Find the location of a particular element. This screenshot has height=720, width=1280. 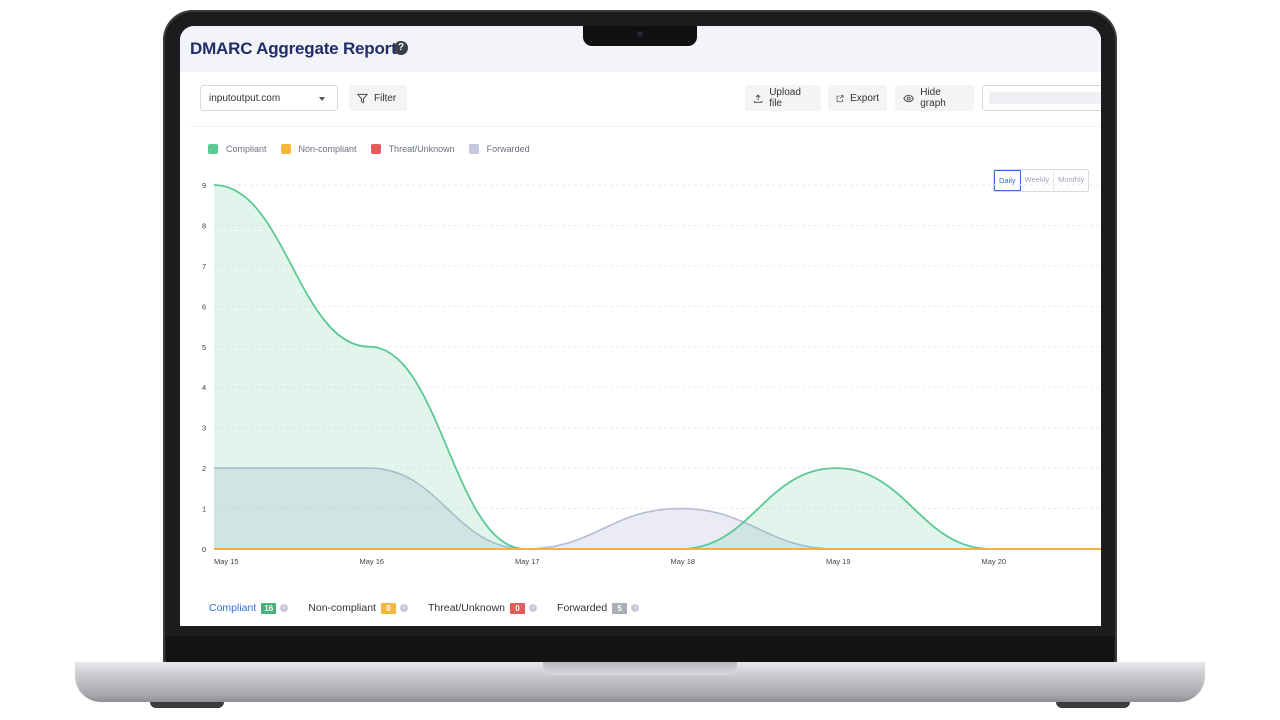

x-tick-label: May 15 is located at coordinates (226, 561).